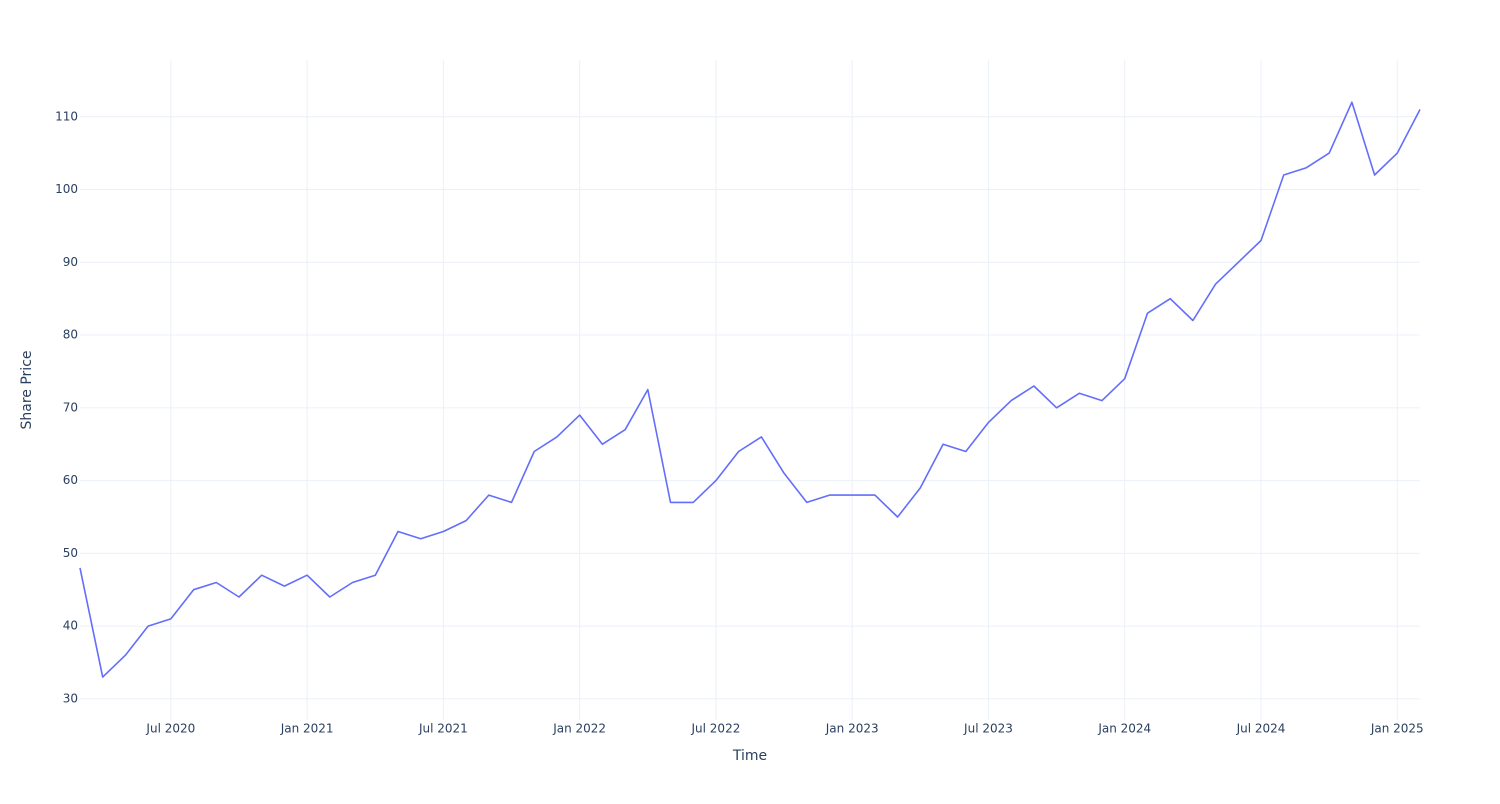  I want to click on y-tick-label: 60, so click(70, 480).